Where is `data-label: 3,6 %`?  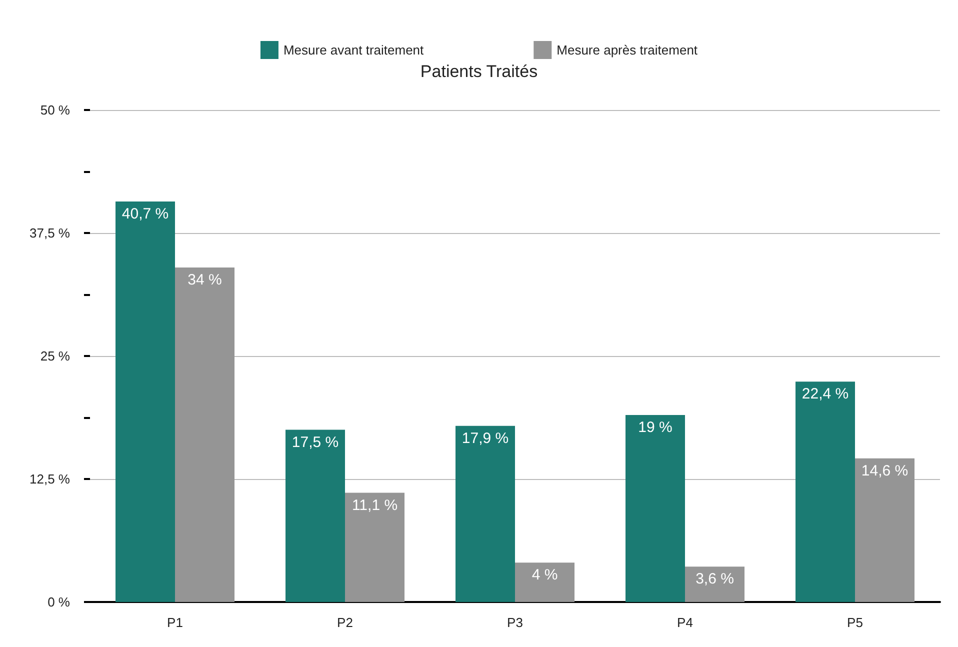 data-label: 3,6 % is located at coordinates (715, 579).